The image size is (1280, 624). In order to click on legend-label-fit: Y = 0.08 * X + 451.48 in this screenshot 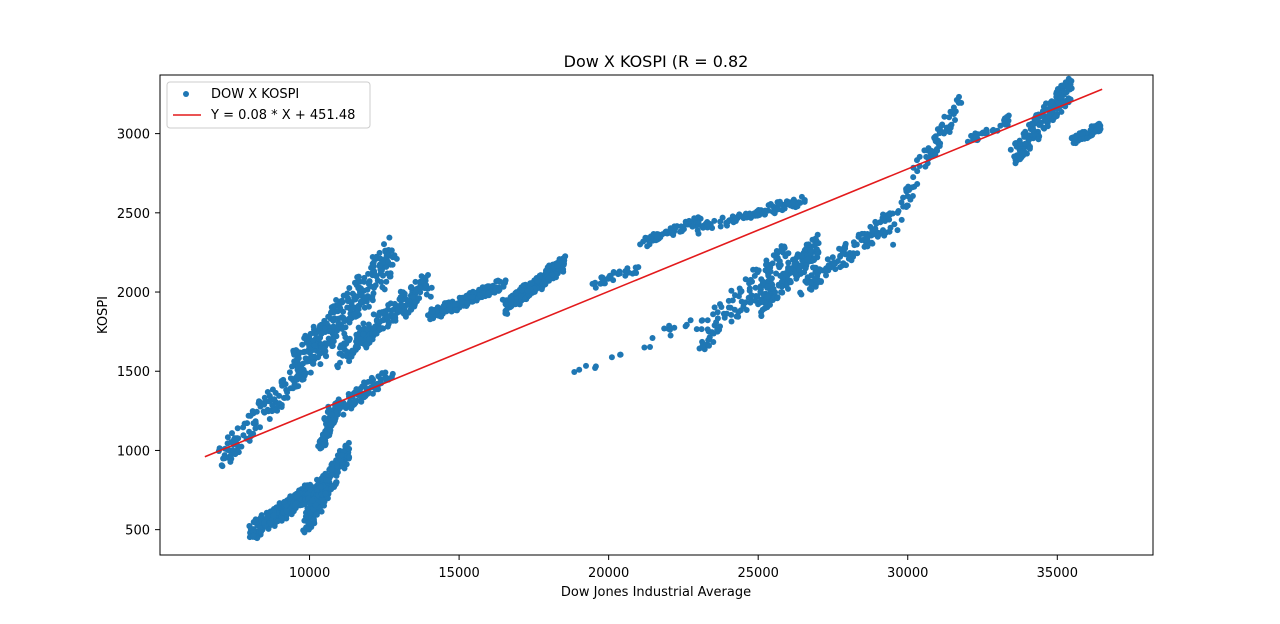, I will do `click(282, 115)`.